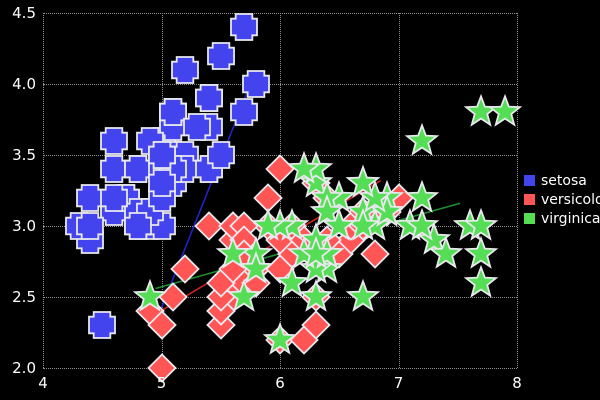  What do you see at coordinates (24, 155) in the screenshot?
I see `y-tick-label: 3.5` at bounding box center [24, 155].